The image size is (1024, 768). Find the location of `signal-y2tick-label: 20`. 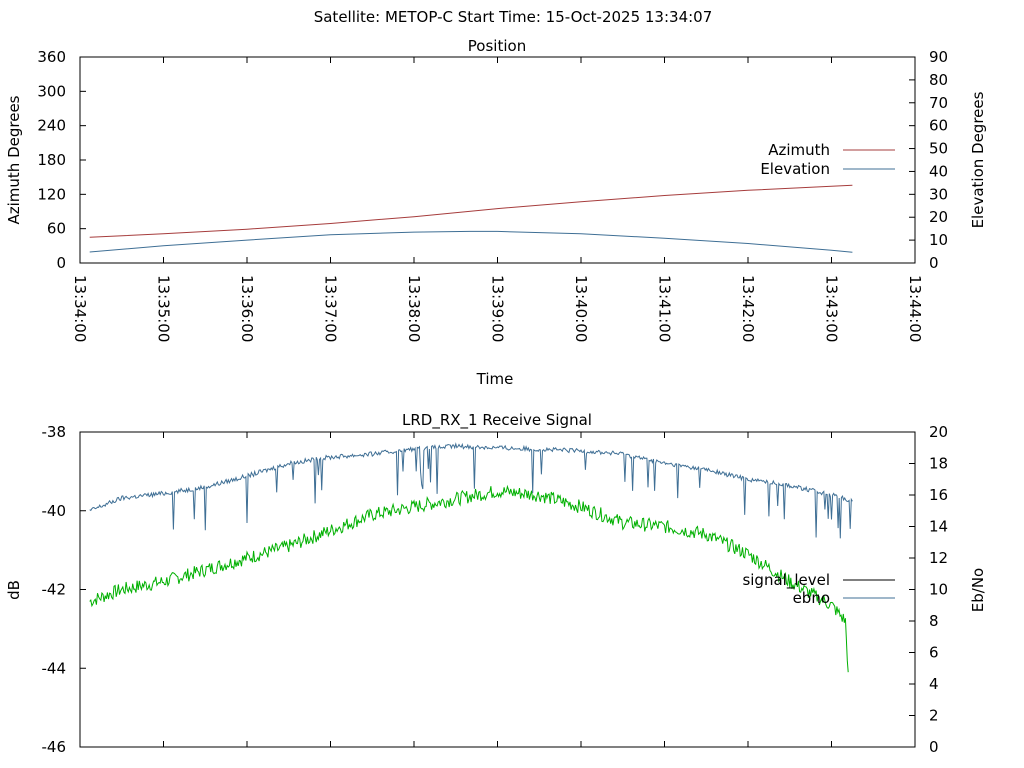

signal-y2tick-label: 20 is located at coordinates (938, 432).